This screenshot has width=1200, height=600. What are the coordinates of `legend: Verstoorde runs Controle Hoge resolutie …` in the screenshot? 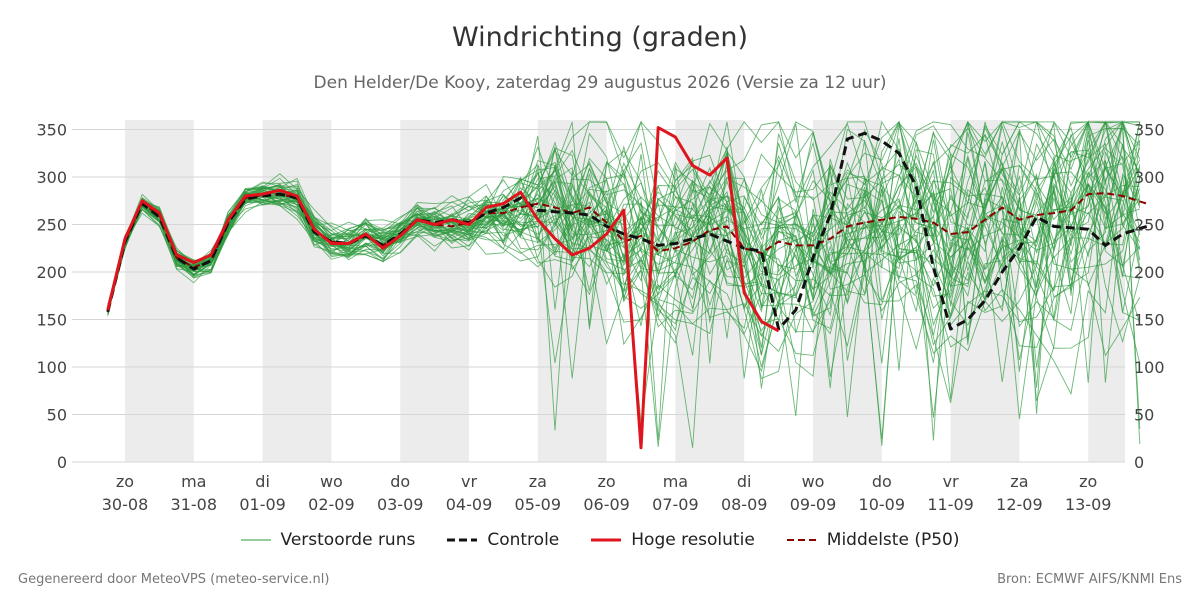 It's located at (600, 540).